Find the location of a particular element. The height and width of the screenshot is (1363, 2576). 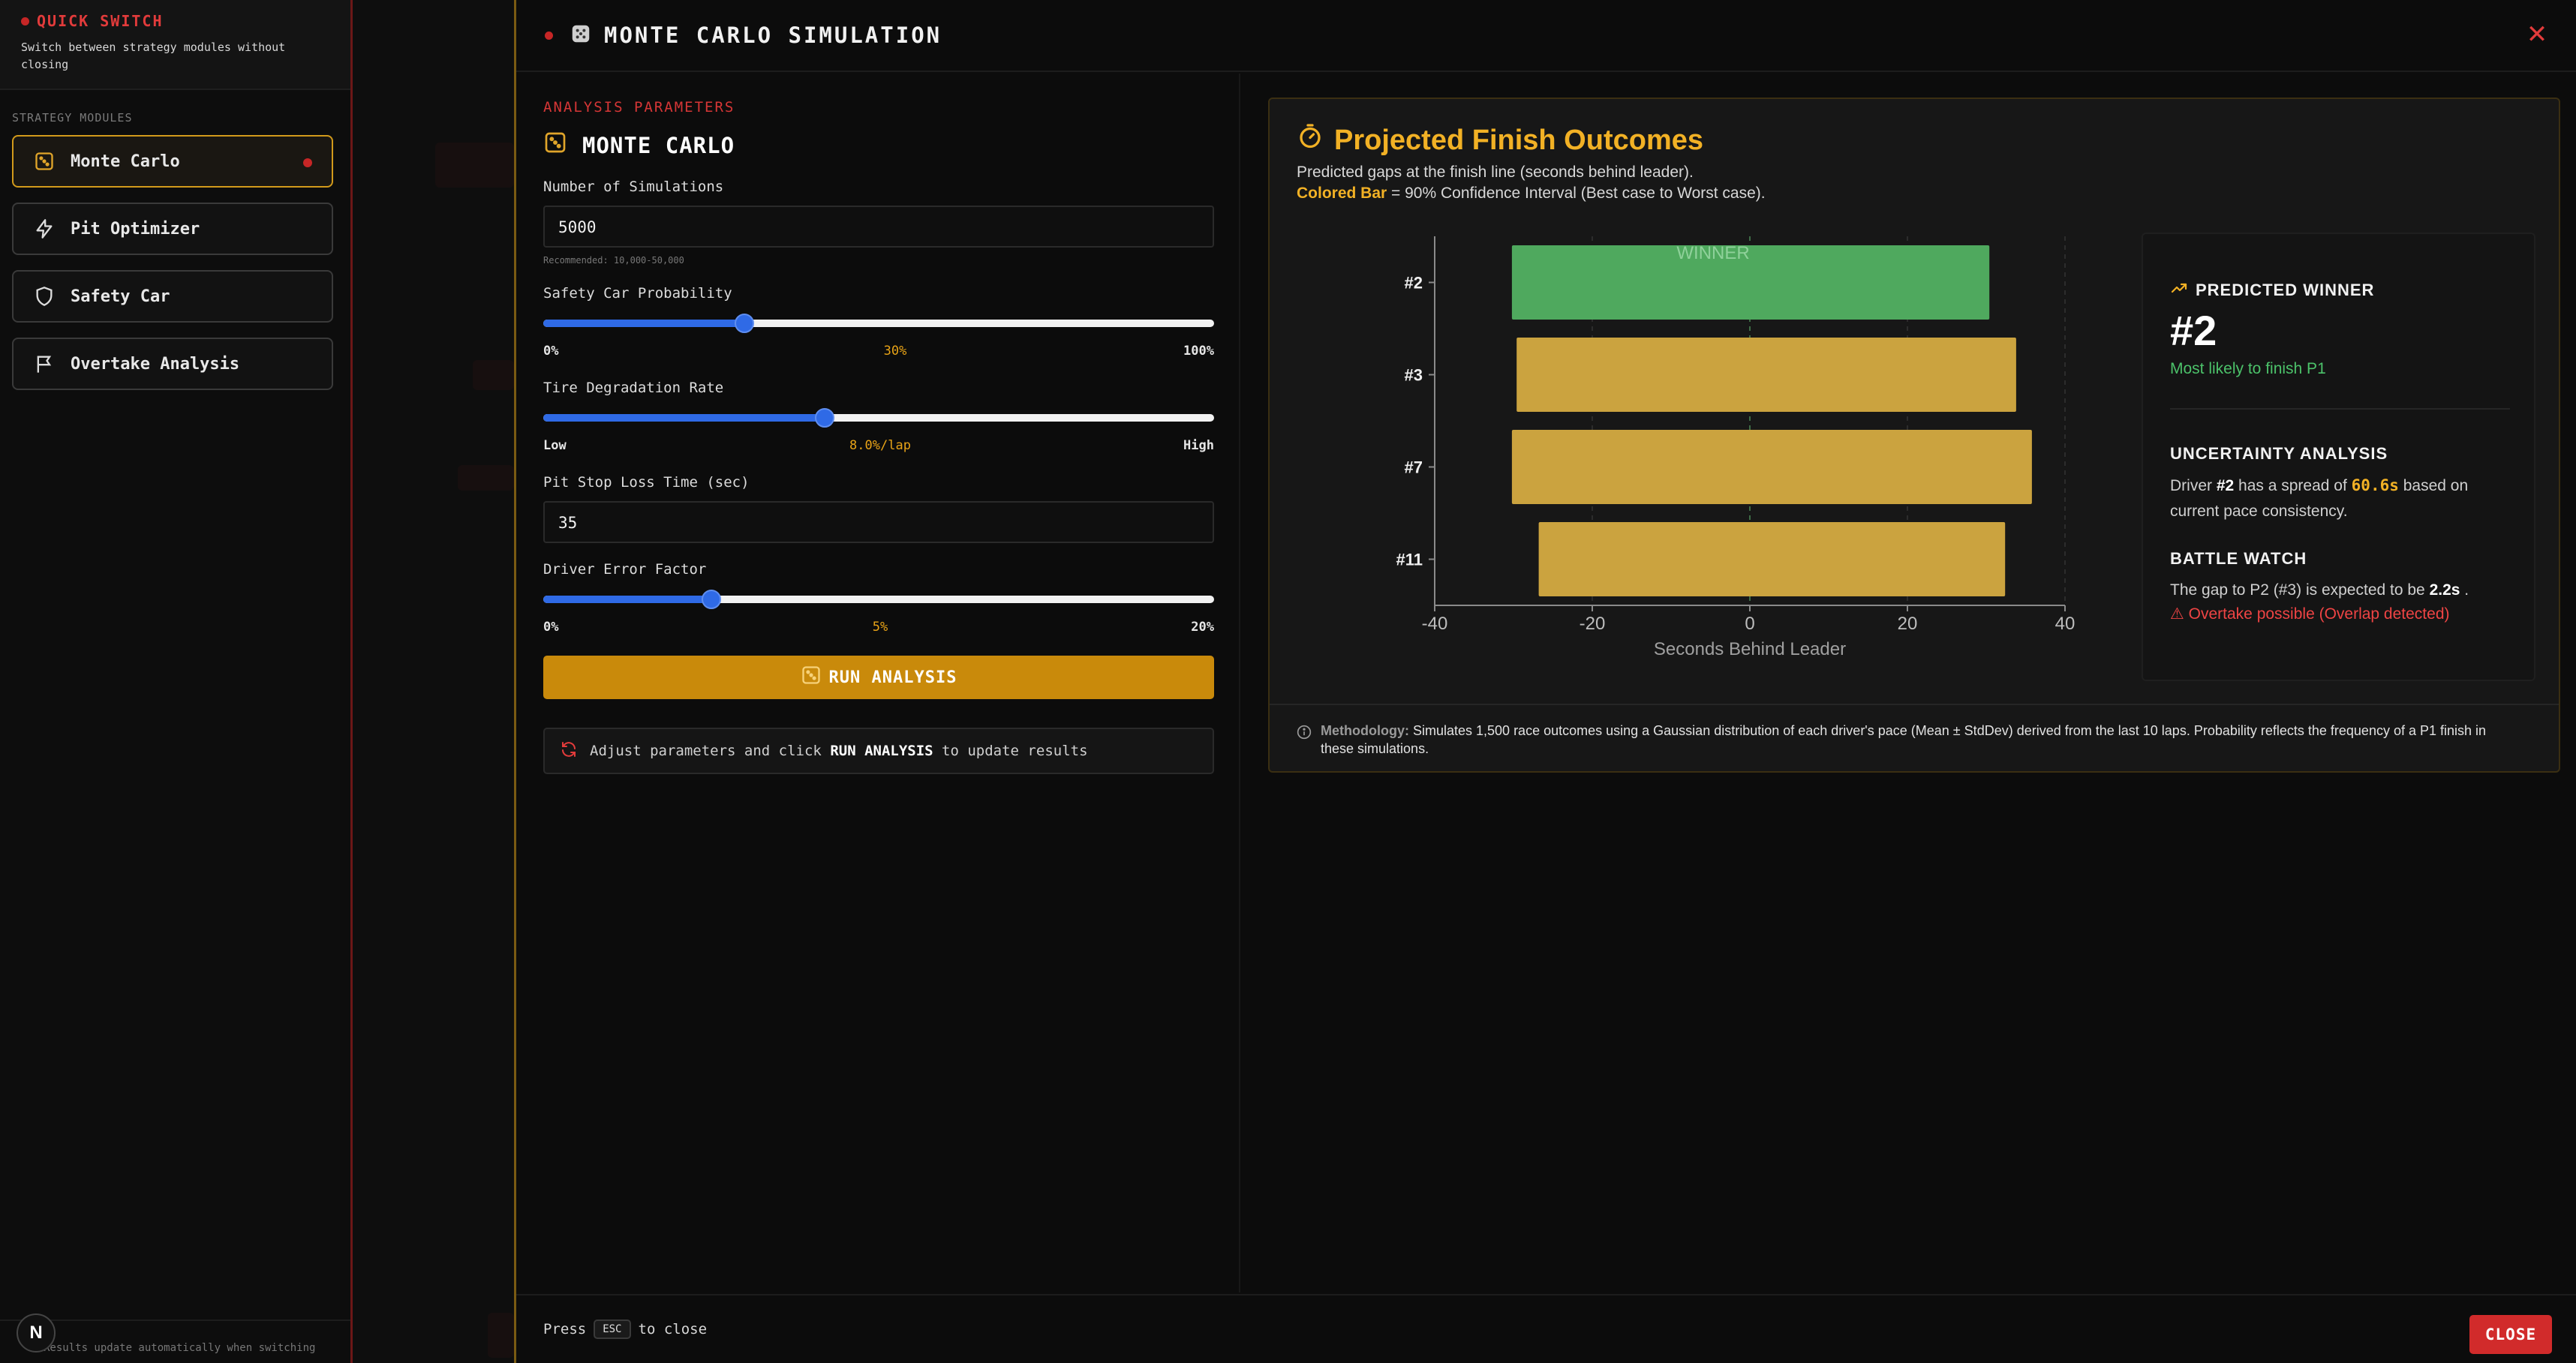

slider-value-label: 5% is located at coordinates (880, 627).